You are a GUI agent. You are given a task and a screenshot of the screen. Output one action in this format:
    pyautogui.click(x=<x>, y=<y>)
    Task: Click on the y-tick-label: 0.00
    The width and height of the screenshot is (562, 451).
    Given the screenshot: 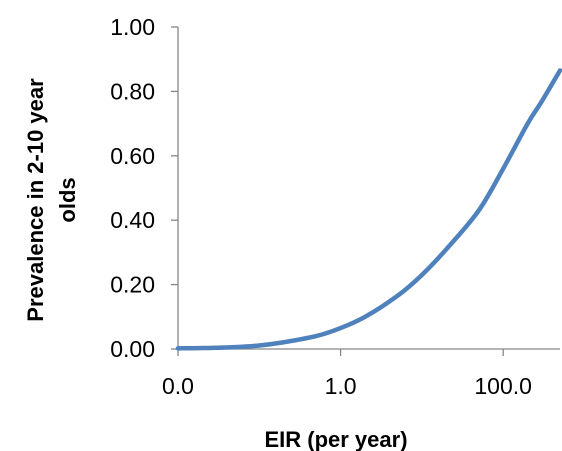 What is the action you would take?
    pyautogui.click(x=132, y=349)
    